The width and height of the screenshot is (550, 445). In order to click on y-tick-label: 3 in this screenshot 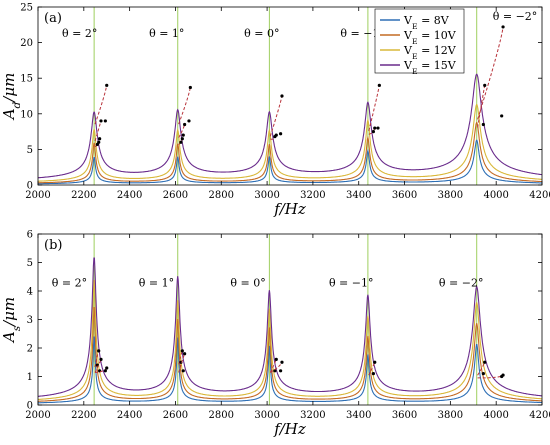, I will do `click(30, 320)`.